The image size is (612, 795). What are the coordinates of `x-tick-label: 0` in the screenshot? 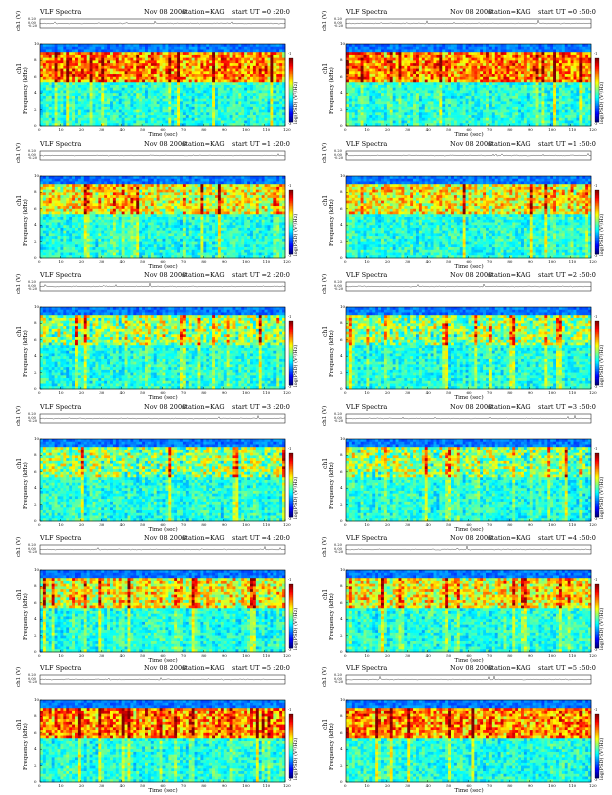 It's located at (39, 393).